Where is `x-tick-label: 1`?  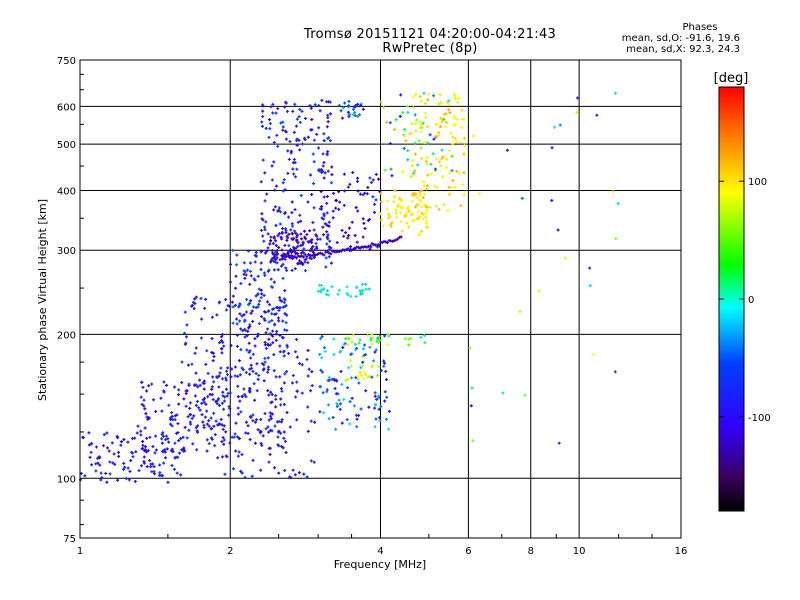 x-tick-label: 1 is located at coordinates (80, 551).